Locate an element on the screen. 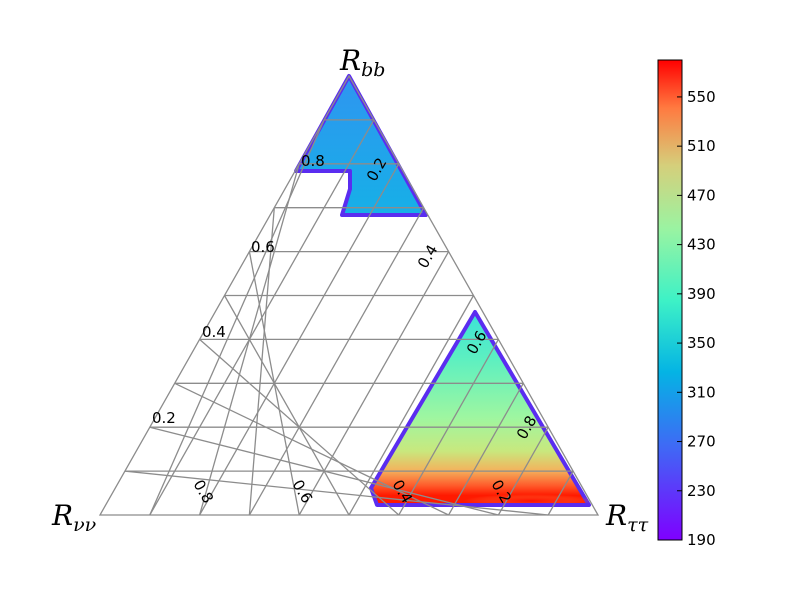  colorbar-tick-label: 230 is located at coordinates (701, 491).